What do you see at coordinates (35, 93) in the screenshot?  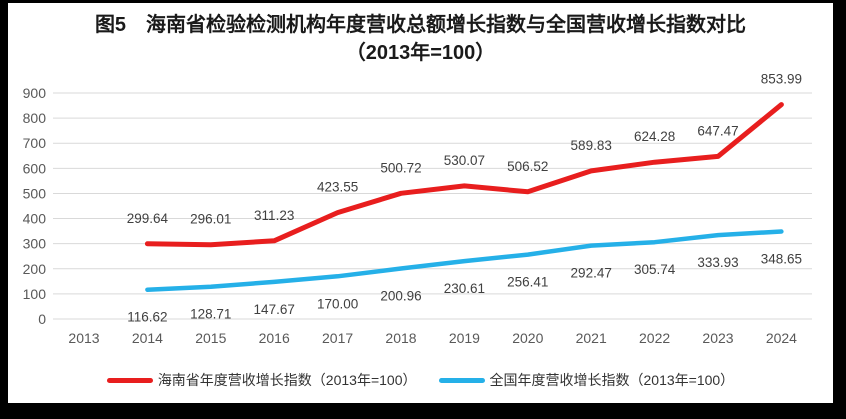 I see `y-axis-tick-label: 900` at bounding box center [35, 93].